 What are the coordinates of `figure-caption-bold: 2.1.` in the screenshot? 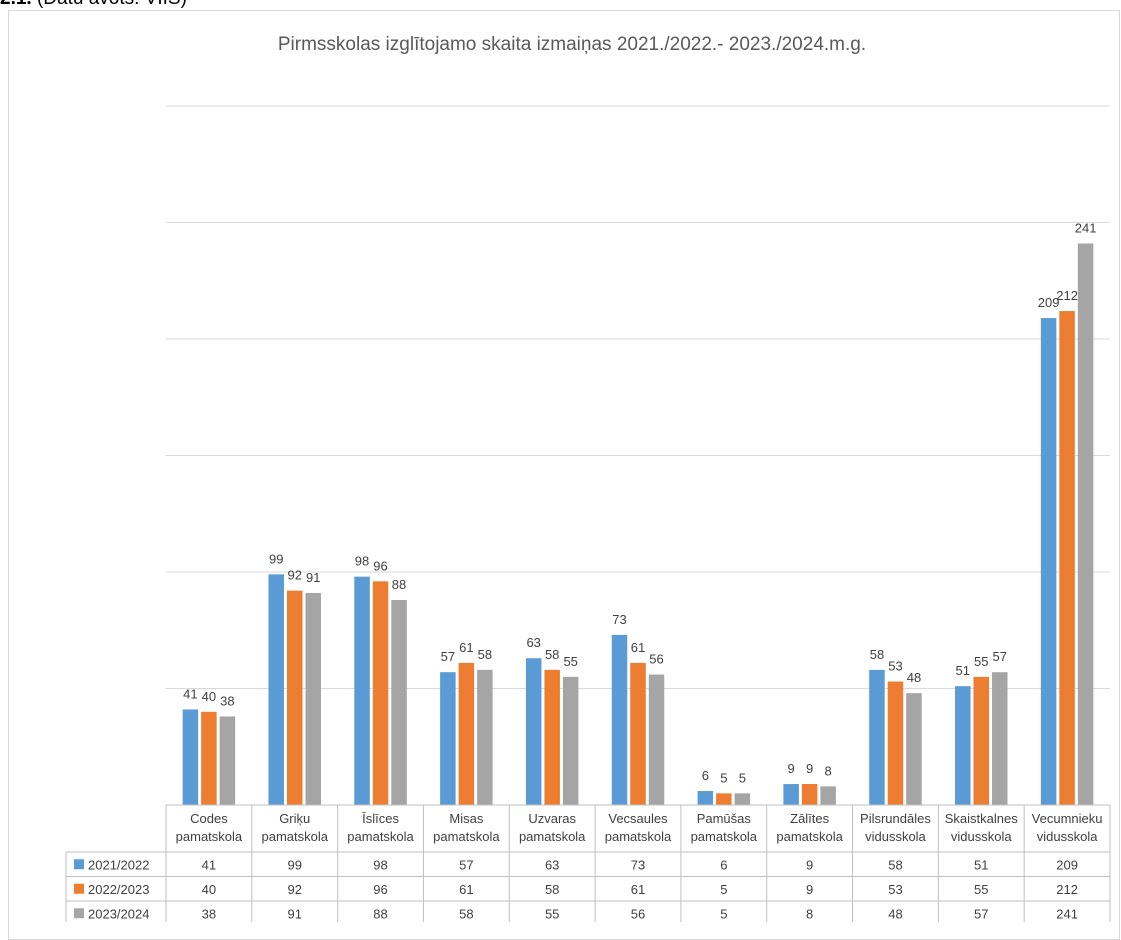 It's located at (16, 4).